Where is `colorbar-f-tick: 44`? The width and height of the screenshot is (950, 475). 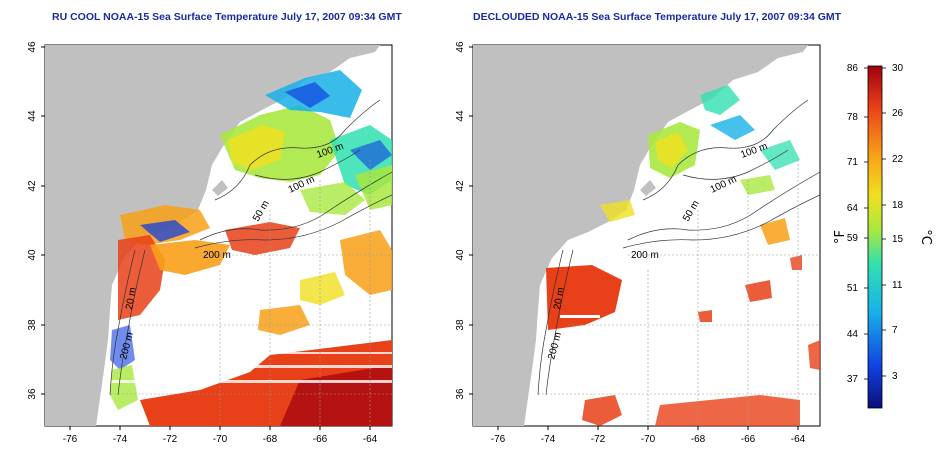
colorbar-f-tick: 44 is located at coordinates (853, 334).